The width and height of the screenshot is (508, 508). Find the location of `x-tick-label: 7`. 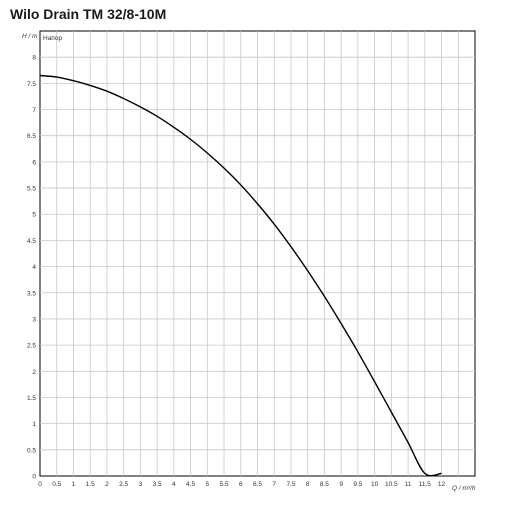

x-tick-label: 7 is located at coordinates (274, 484).